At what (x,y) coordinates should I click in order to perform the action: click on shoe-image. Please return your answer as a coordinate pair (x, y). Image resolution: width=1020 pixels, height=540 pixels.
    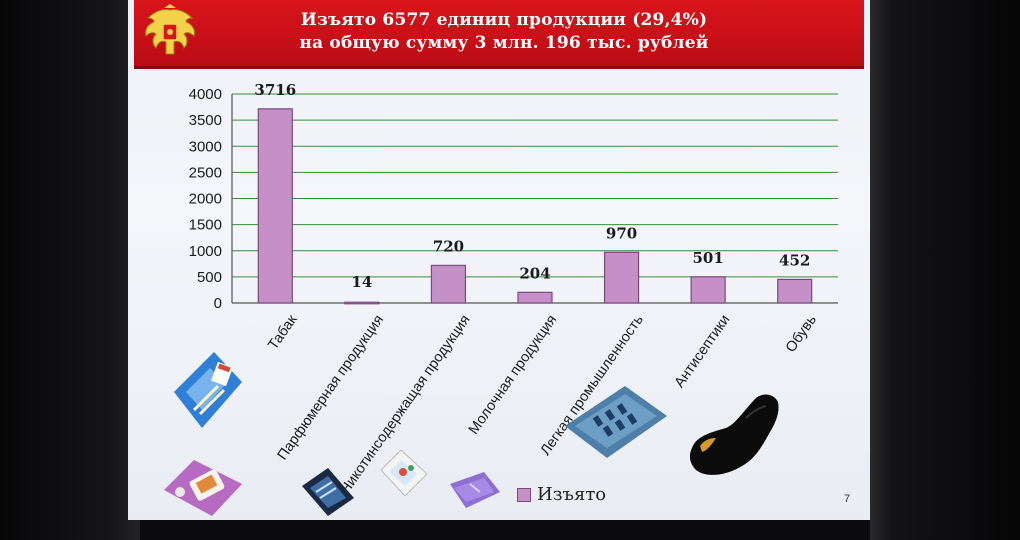
    Looking at the image, I should click on (734, 434).